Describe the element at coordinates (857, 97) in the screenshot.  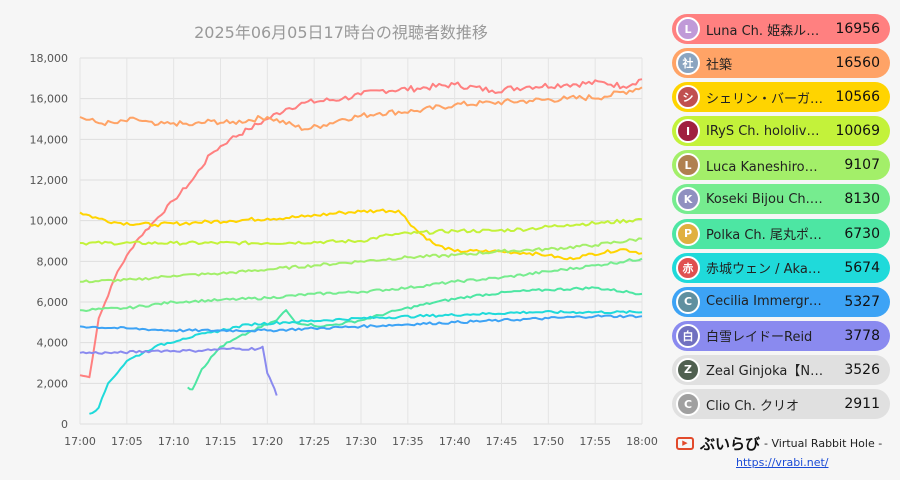
I see `legend-value: 10566` at that location.